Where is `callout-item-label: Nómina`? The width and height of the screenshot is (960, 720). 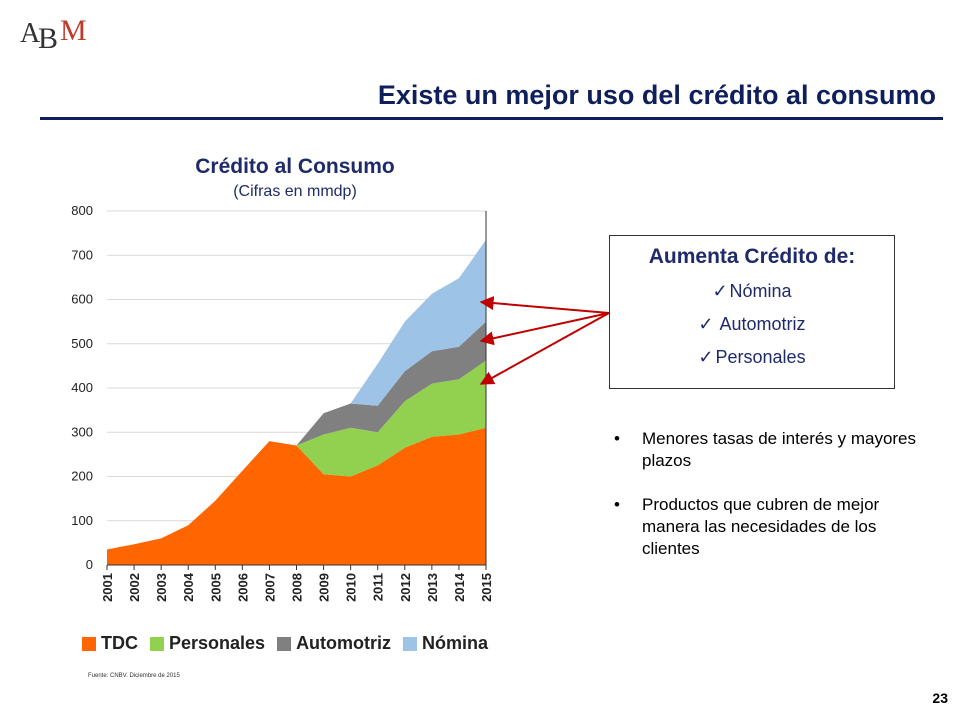 callout-item-label: Nómina is located at coordinates (760, 291).